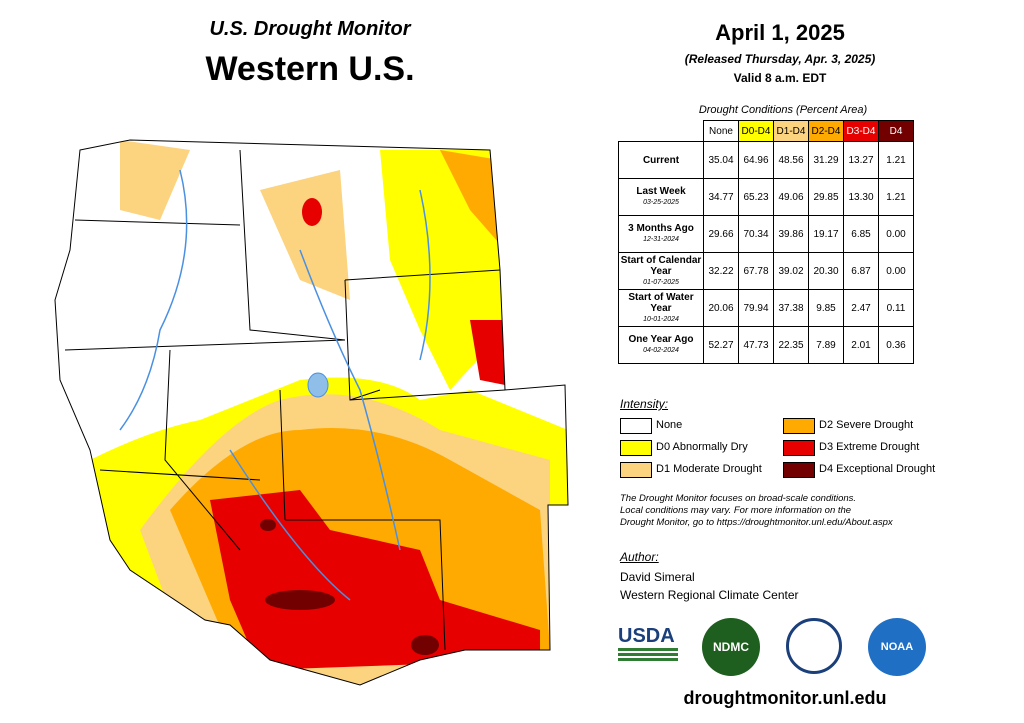 This screenshot has height=723, width=1024. I want to click on cell: 39.86, so click(791, 234).